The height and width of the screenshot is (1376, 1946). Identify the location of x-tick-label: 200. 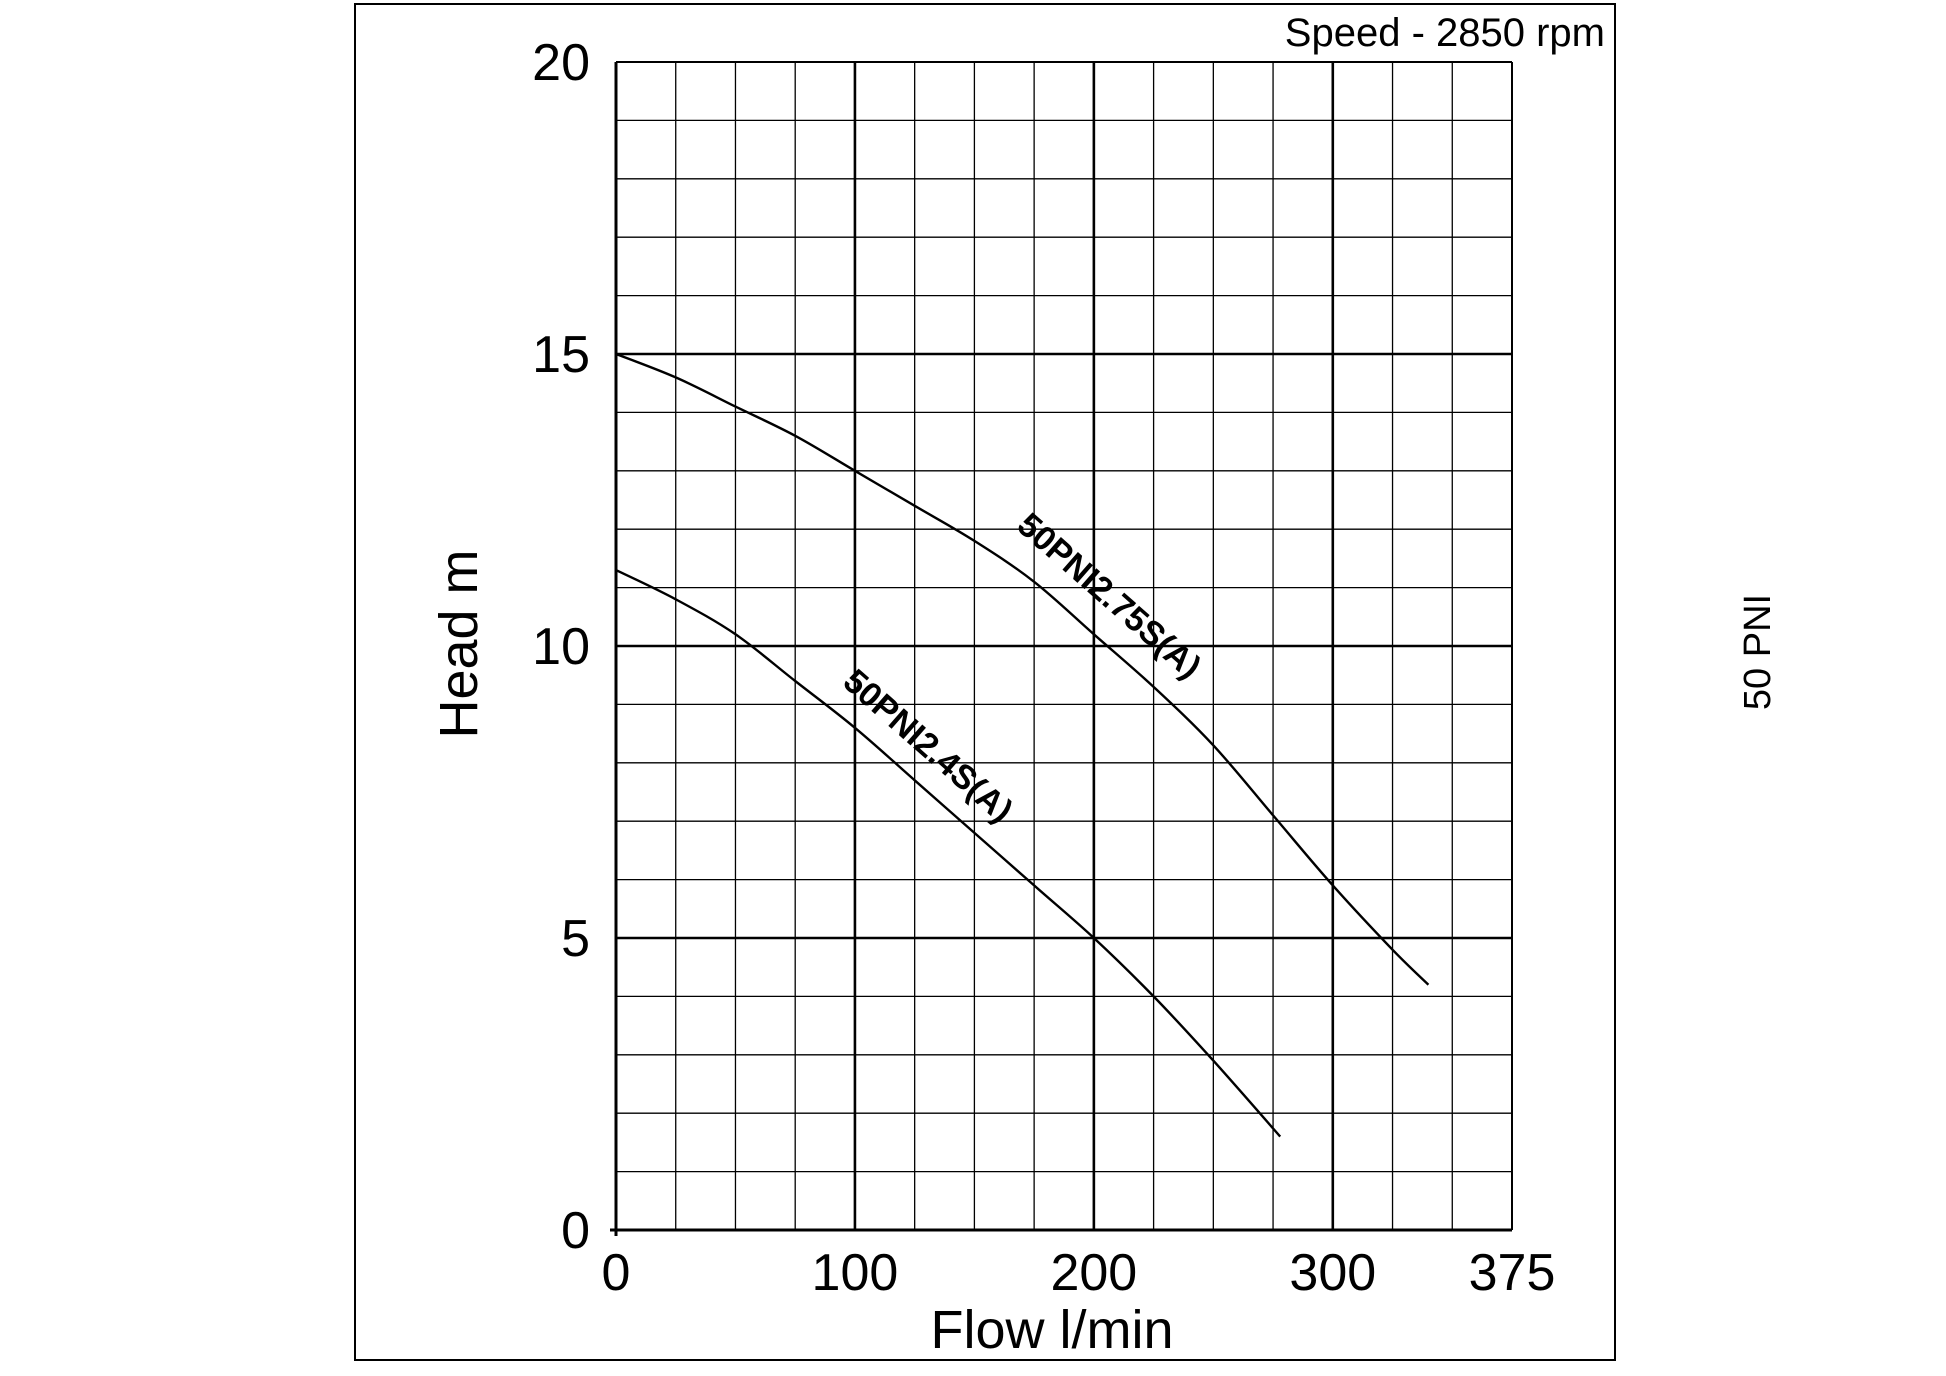
(1093, 1273).